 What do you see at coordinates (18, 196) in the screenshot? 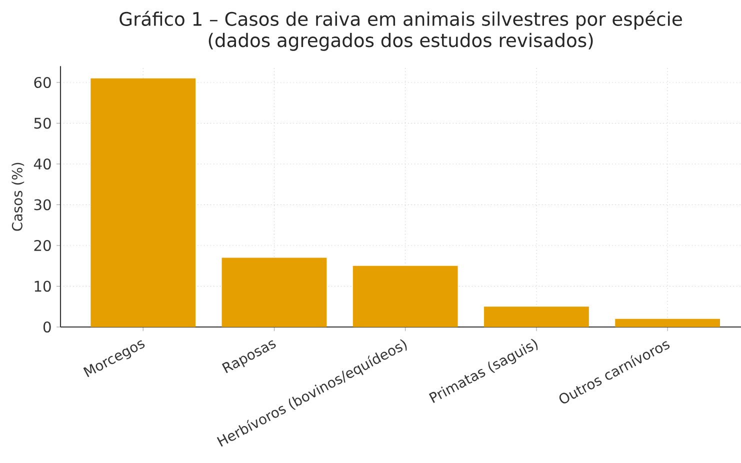
I see `y-axis-title: Casos (%)` at bounding box center [18, 196].